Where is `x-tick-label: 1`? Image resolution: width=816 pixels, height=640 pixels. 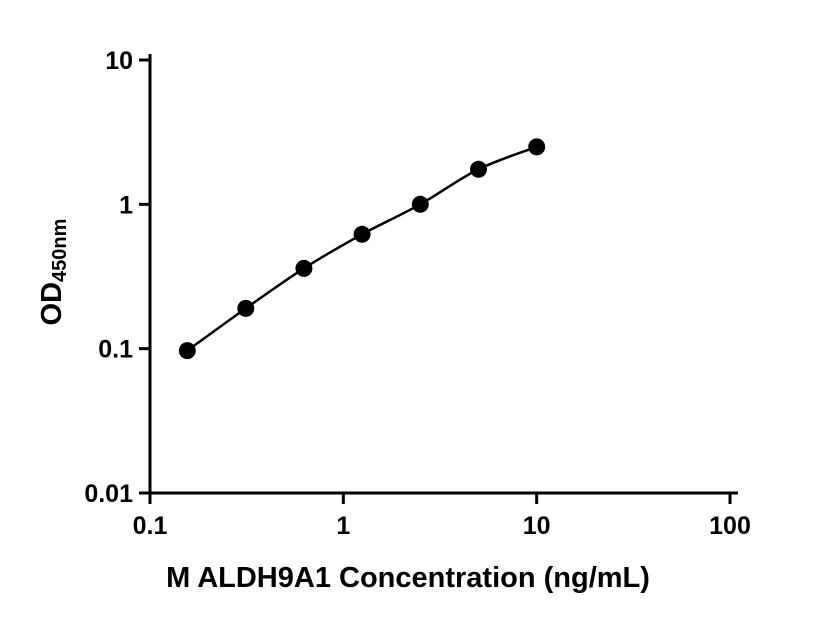 x-tick-label: 1 is located at coordinates (343, 526).